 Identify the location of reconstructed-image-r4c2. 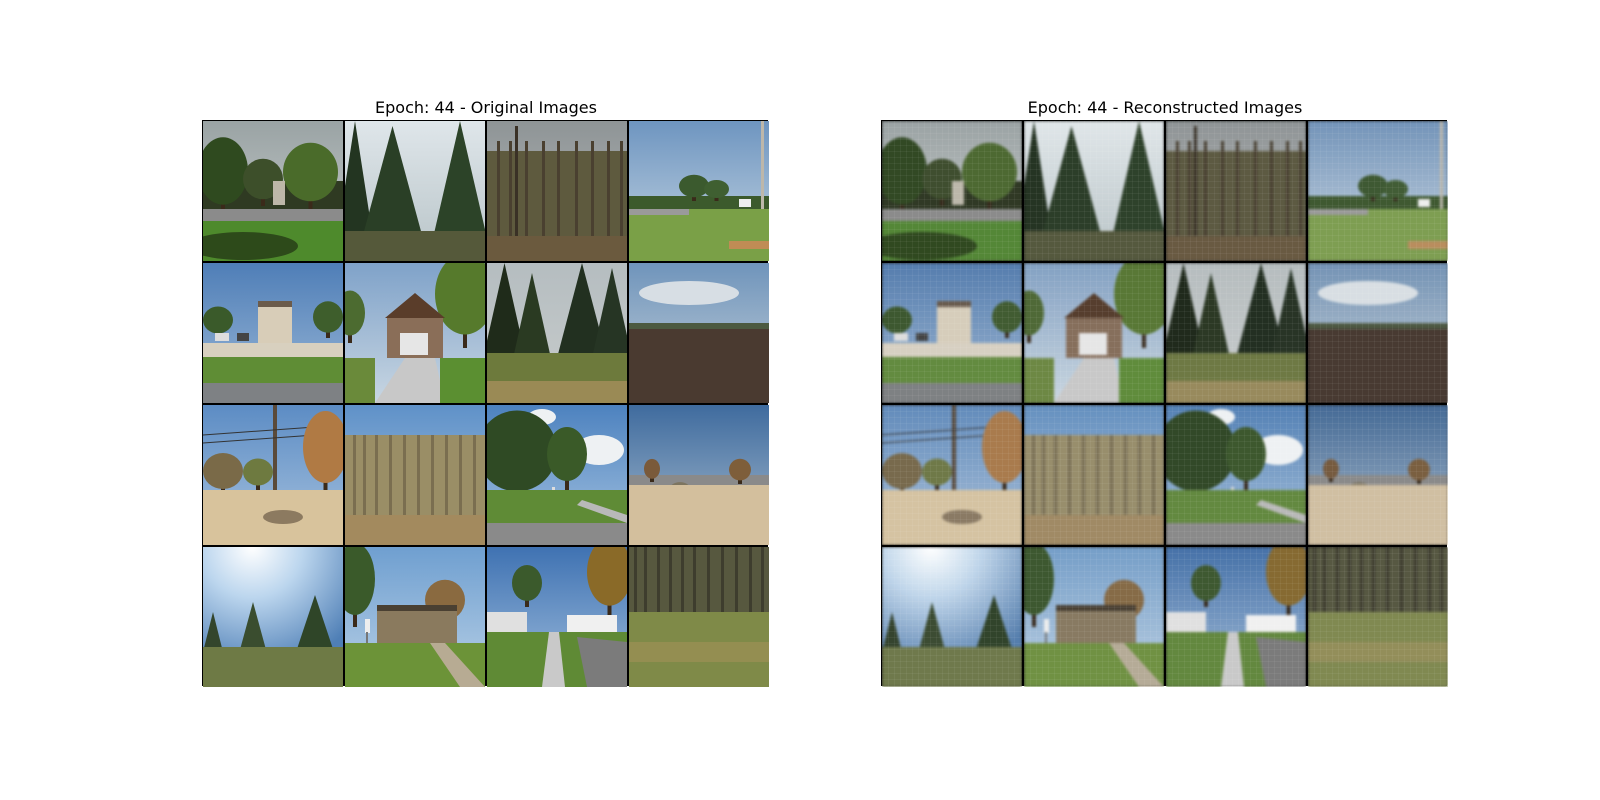
(1094, 617).